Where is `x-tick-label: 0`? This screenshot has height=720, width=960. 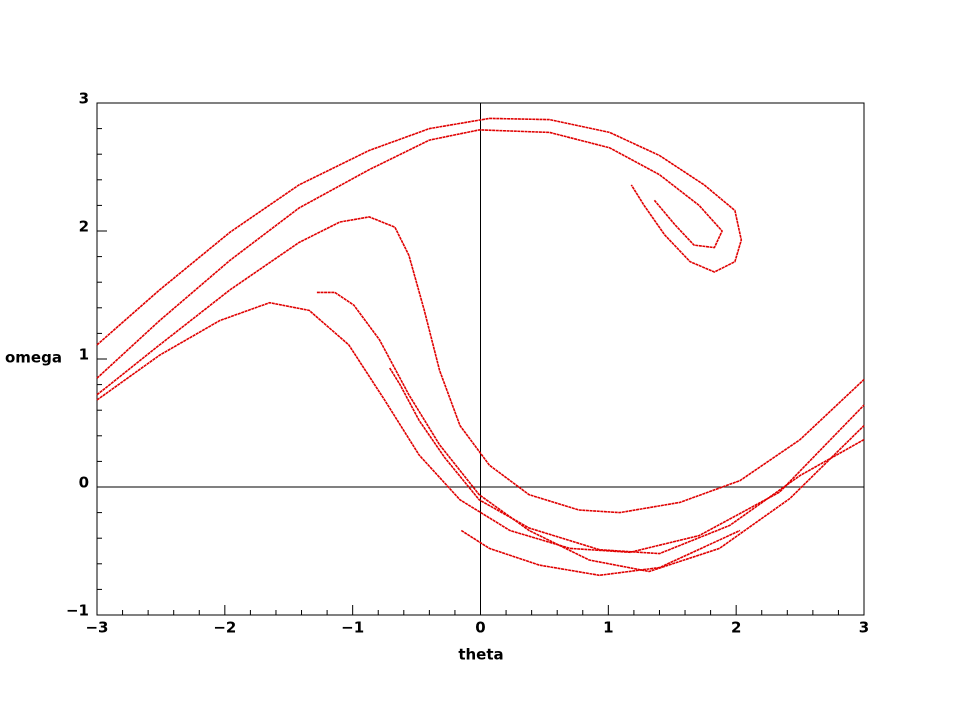 x-tick-label: 0 is located at coordinates (480, 628).